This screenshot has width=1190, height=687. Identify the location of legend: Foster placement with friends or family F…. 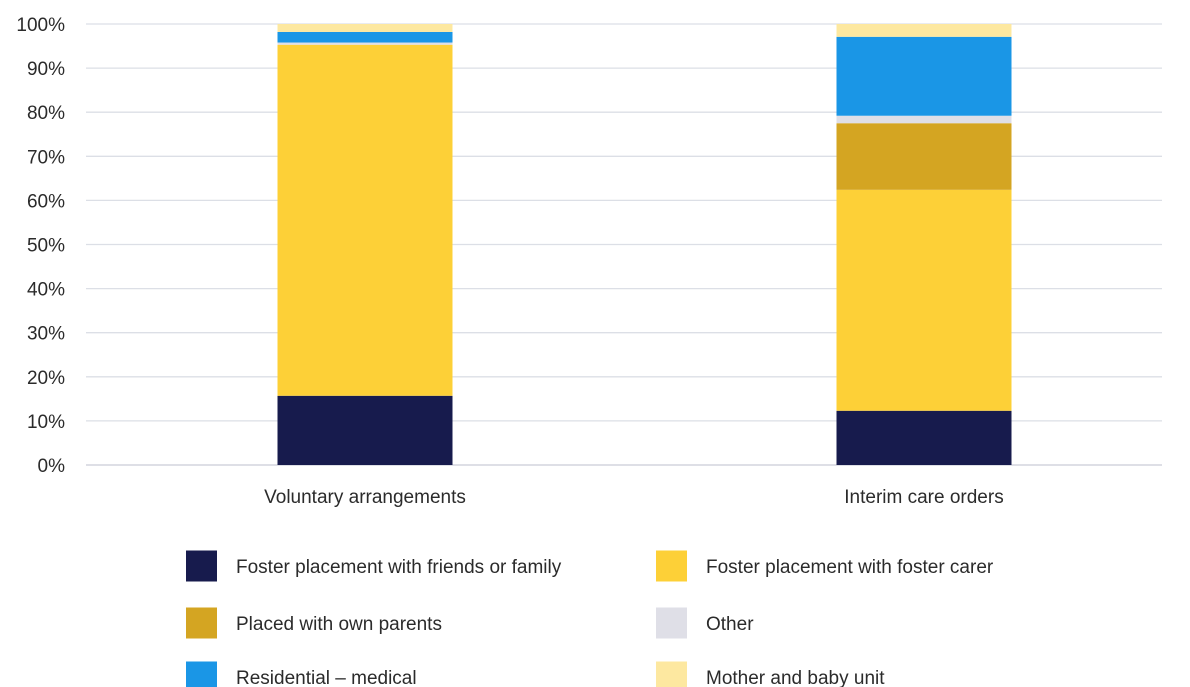
(590, 618).